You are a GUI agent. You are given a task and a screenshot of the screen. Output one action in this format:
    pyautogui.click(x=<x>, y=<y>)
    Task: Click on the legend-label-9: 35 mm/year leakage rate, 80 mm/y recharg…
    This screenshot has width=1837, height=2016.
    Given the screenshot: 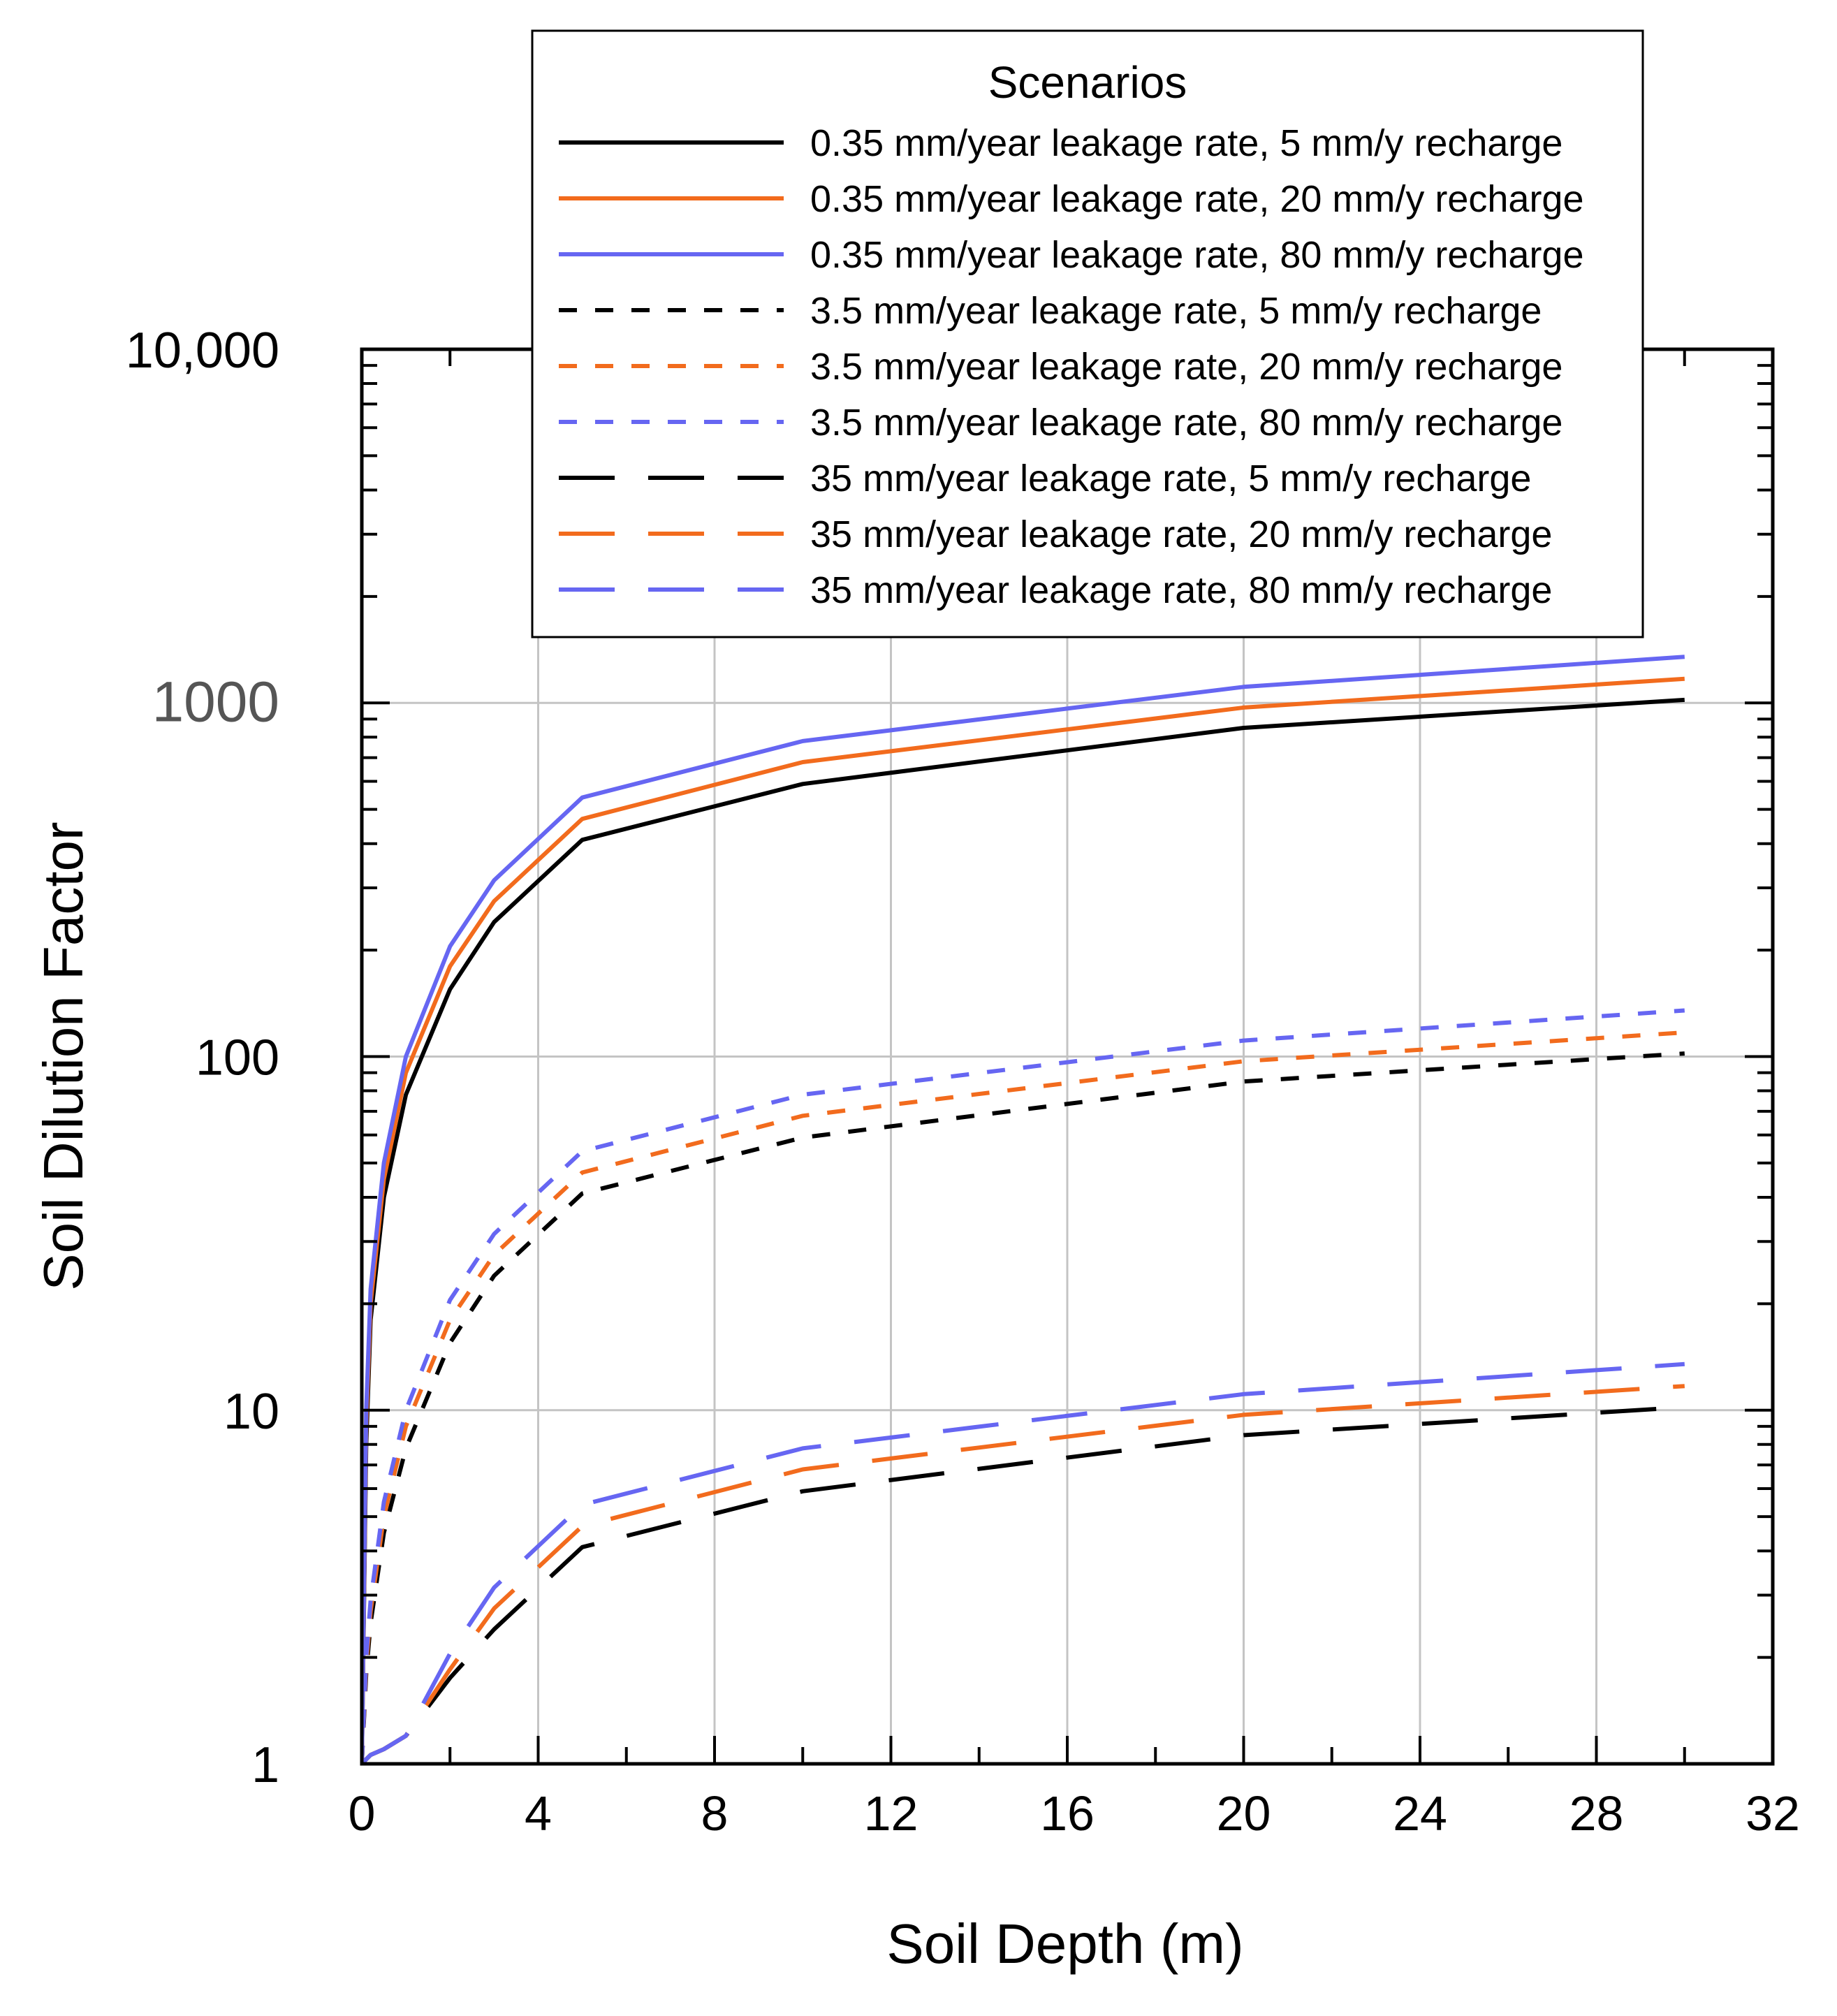 What is the action you would take?
    pyautogui.click(x=1181, y=590)
    